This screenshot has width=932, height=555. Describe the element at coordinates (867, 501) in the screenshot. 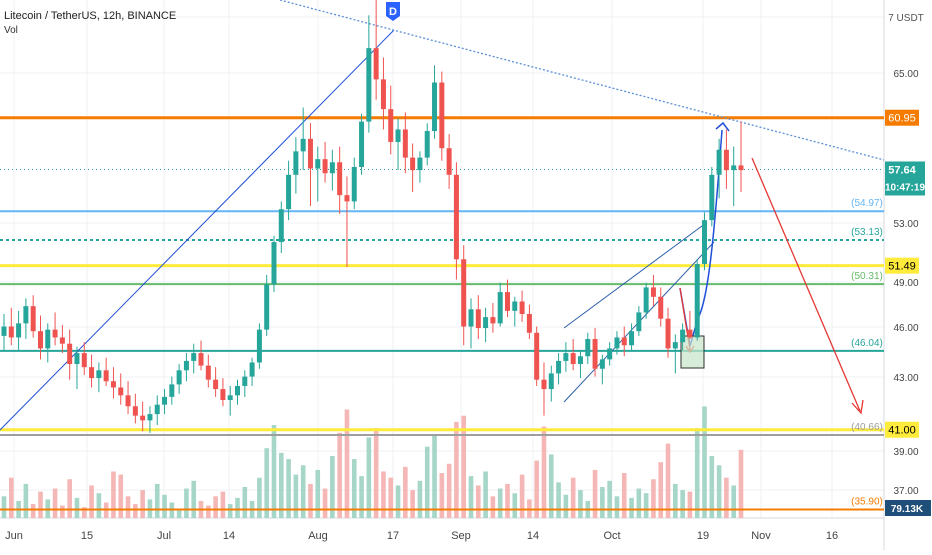

I see `level-price-label: (35.90)` at that location.